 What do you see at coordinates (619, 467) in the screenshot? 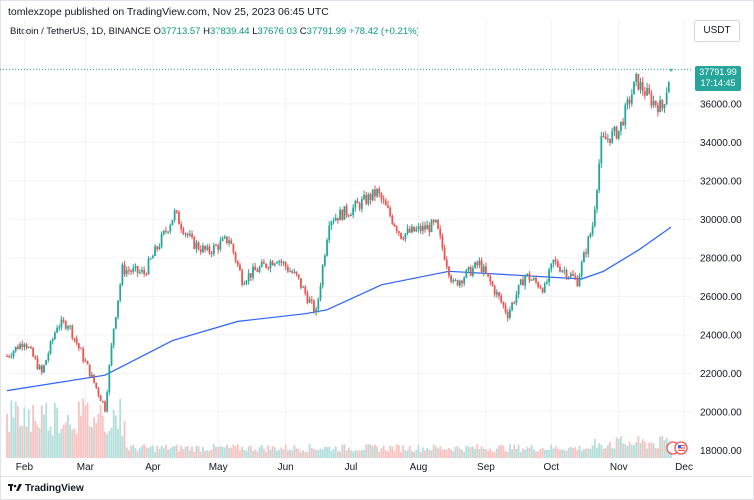
I see `x-tick-label: Nov` at bounding box center [619, 467].